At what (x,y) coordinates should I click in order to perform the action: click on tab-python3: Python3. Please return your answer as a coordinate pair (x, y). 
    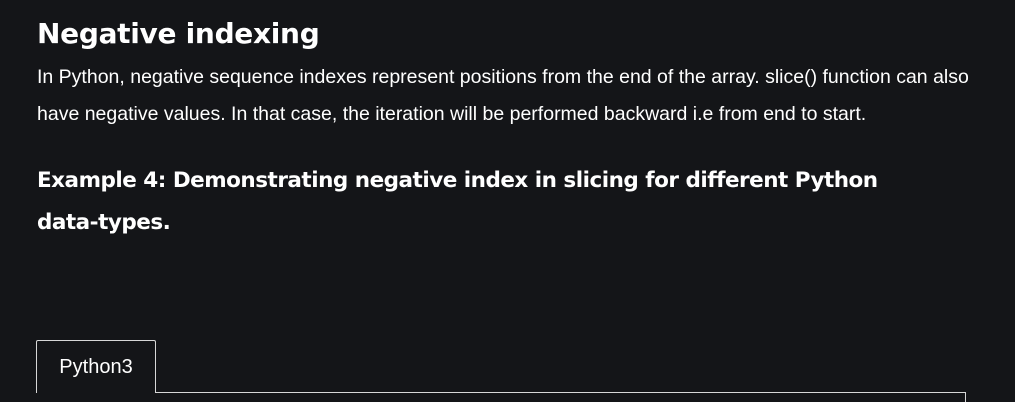
    Looking at the image, I should click on (96, 366).